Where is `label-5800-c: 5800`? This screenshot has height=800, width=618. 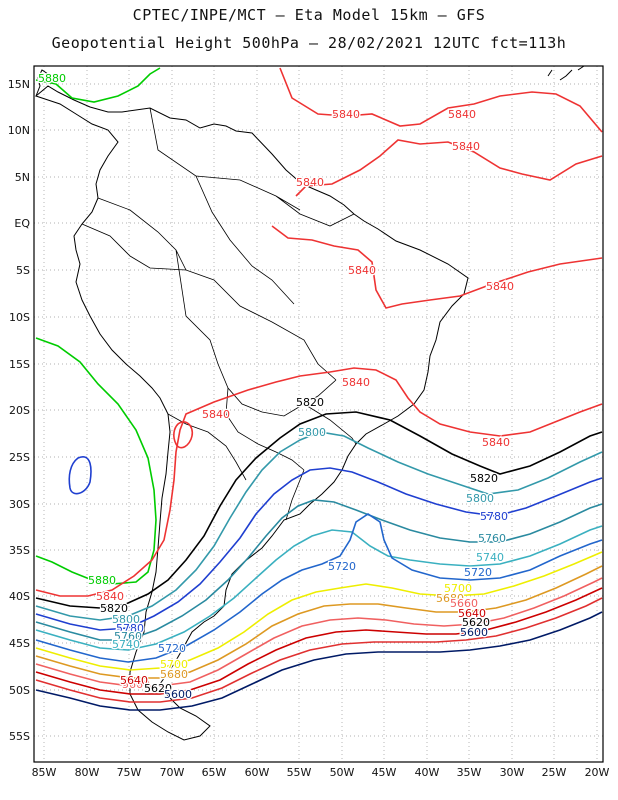
label-5800-c: 5800 is located at coordinates (126, 619).